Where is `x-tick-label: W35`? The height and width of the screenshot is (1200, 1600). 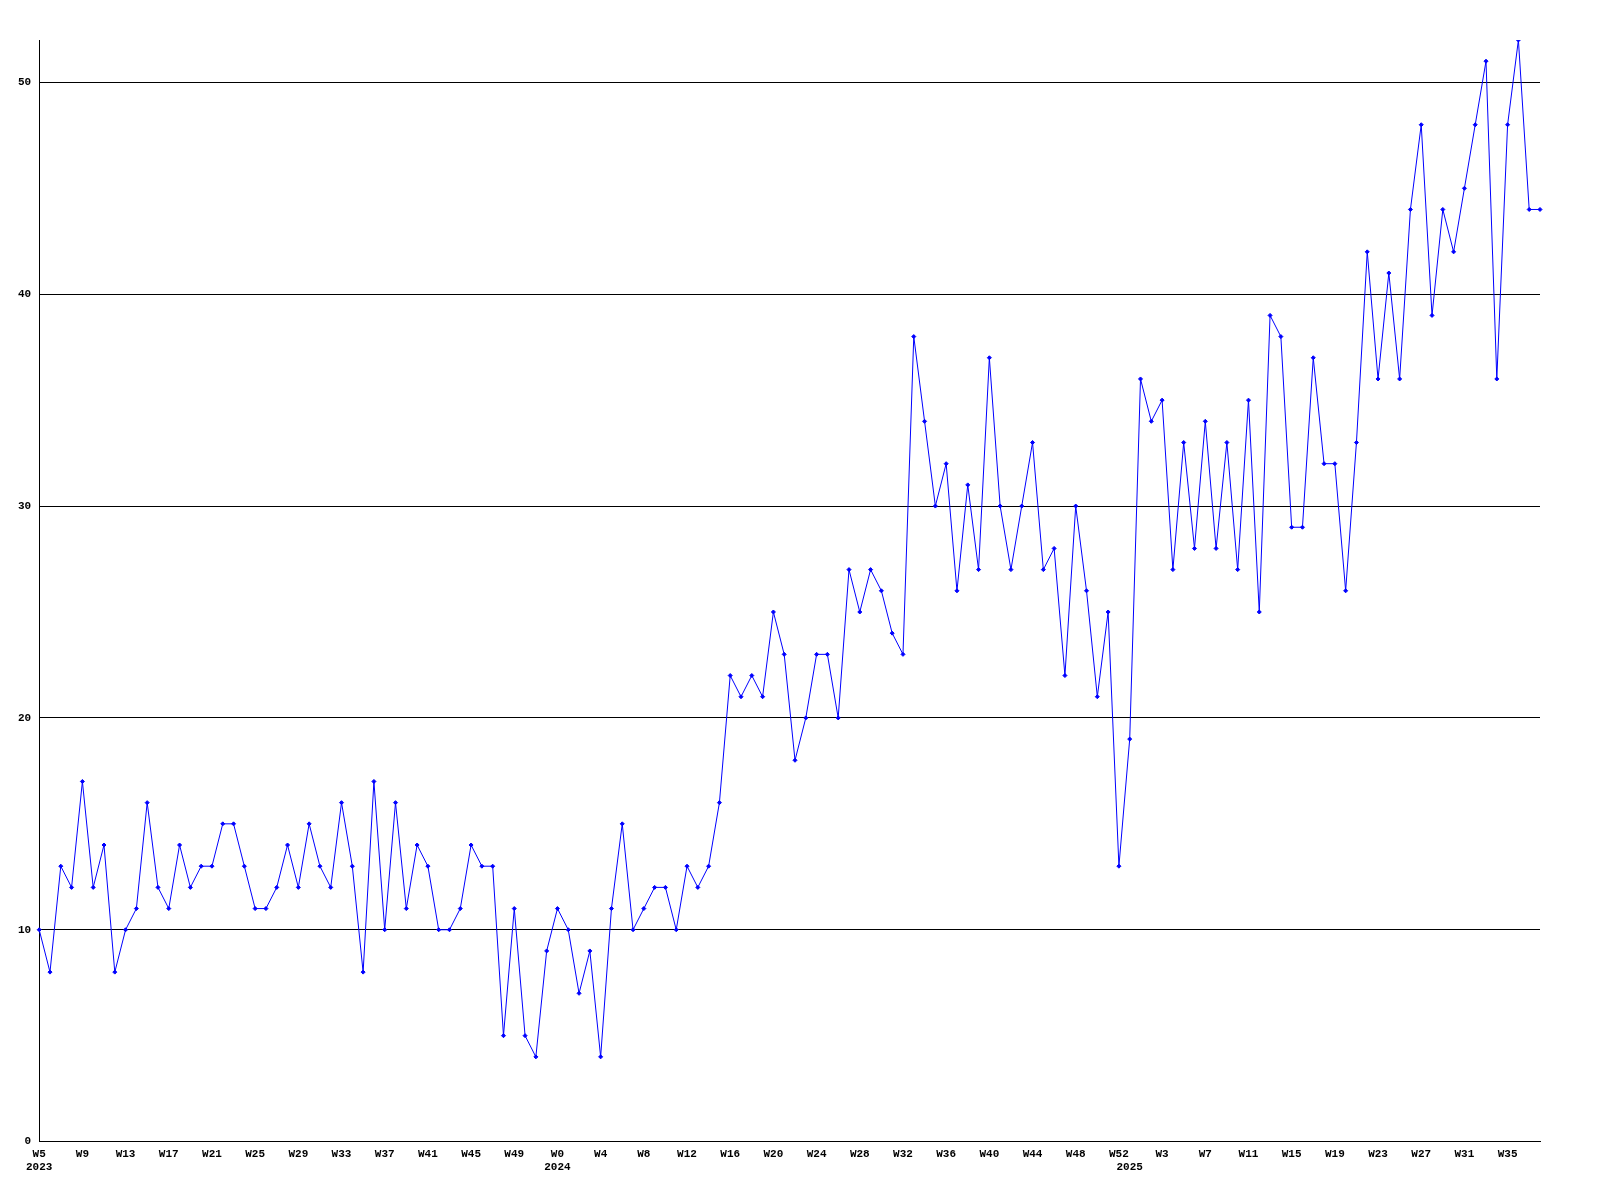
x-tick-label: W35 is located at coordinates (1507, 1153).